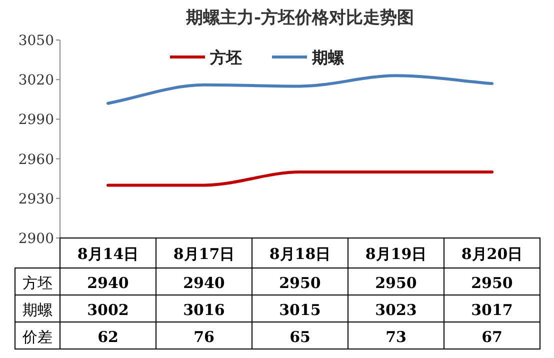 This screenshot has height=358, width=554. What do you see at coordinates (328, 57) in the screenshot?
I see `legend-label: 期螺` at bounding box center [328, 57].